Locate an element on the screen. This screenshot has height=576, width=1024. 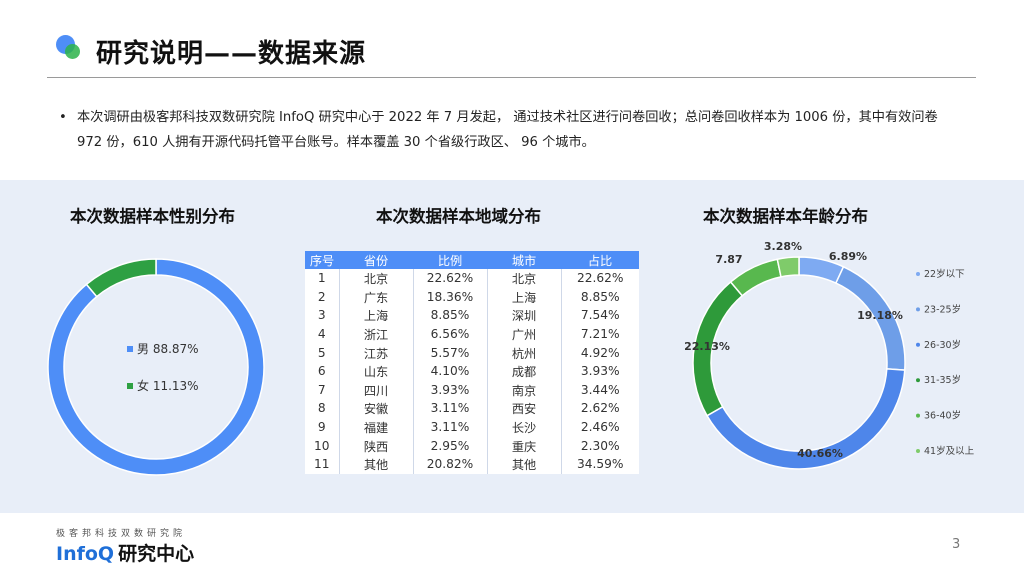
table-row: 4 浙江 6.56% 广州 7.21% is located at coordinates (472, 334).